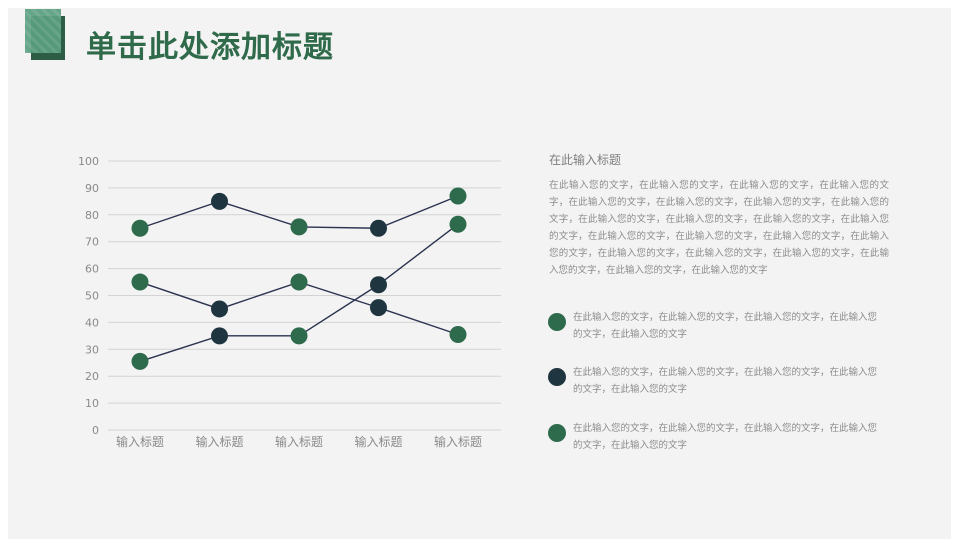 The width and height of the screenshot is (960, 548). Describe the element at coordinates (92, 349) in the screenshot. I see `y-tick-label-30: 30` at that location.